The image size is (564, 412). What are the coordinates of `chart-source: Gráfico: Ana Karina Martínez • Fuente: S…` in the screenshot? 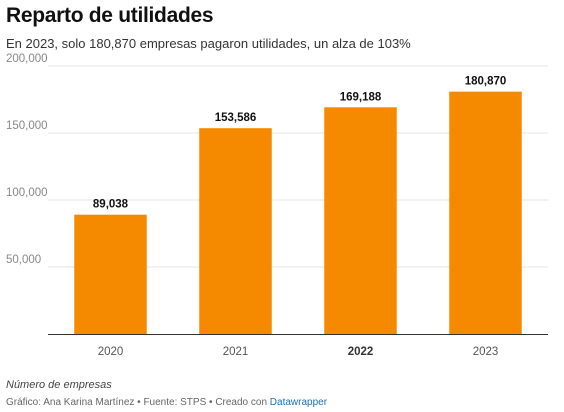 It's located at (166, 402).